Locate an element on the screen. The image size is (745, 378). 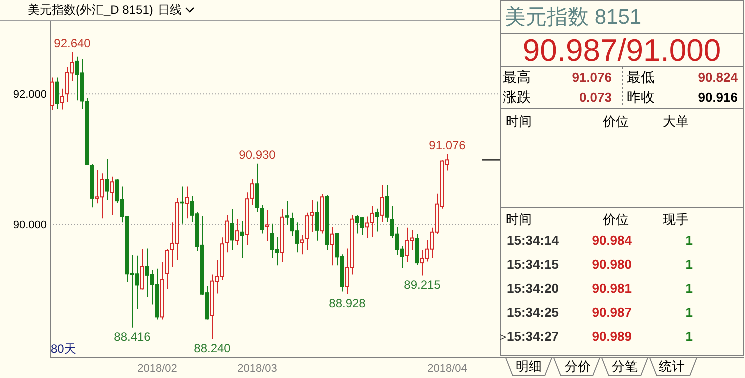
text: 90.987 is located at coordinates (612, 312).